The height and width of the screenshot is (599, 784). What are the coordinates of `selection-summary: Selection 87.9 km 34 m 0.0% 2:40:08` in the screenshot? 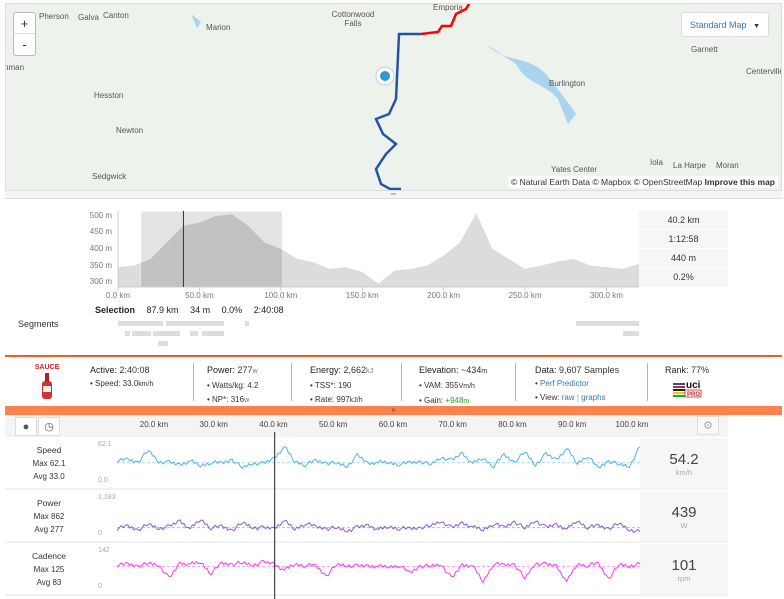 It's located at (194, 310).